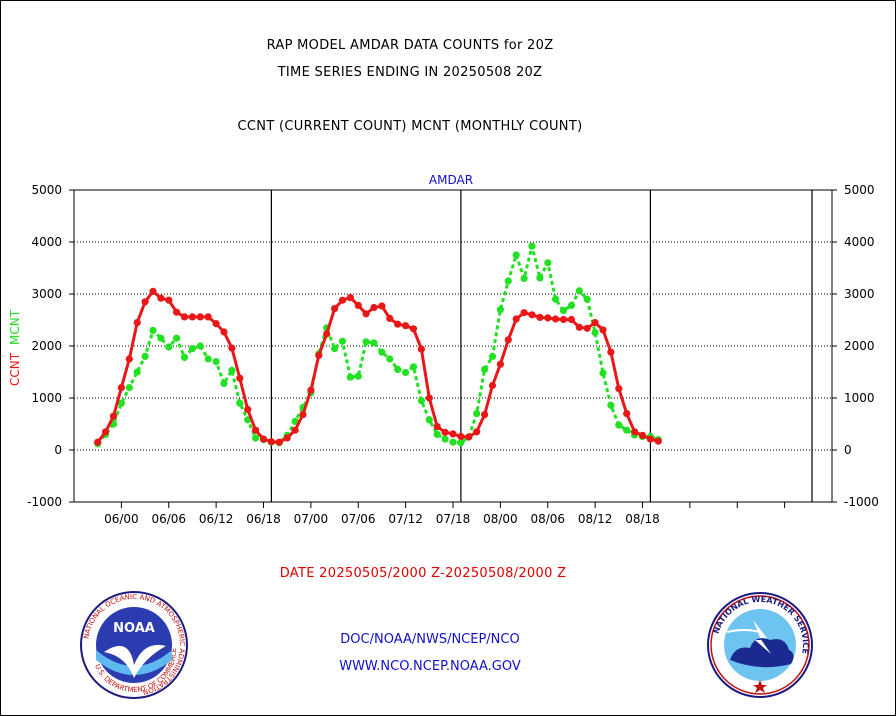 This screenshot has width=896, height=716. I want to click on x-tick-label: 06/18, so click(263, 519).